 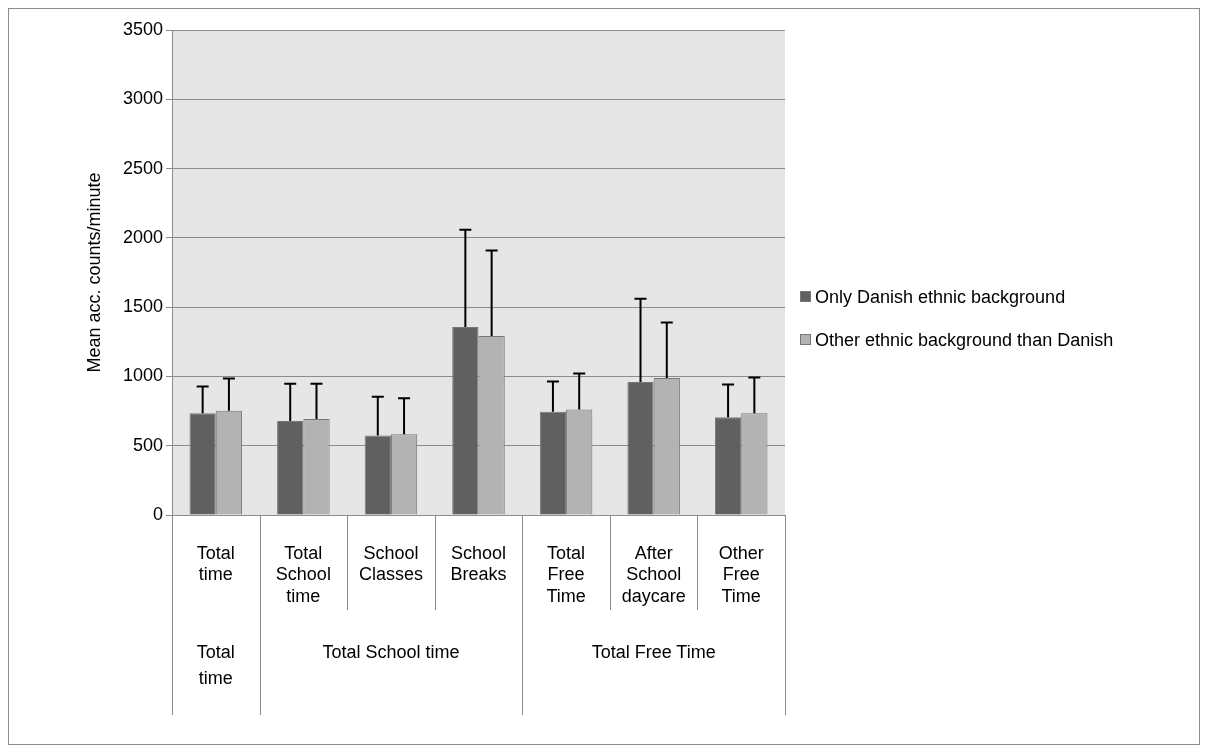 I want to click on legend-label: Only Danish ethnic background, so click(x=941, y=297).